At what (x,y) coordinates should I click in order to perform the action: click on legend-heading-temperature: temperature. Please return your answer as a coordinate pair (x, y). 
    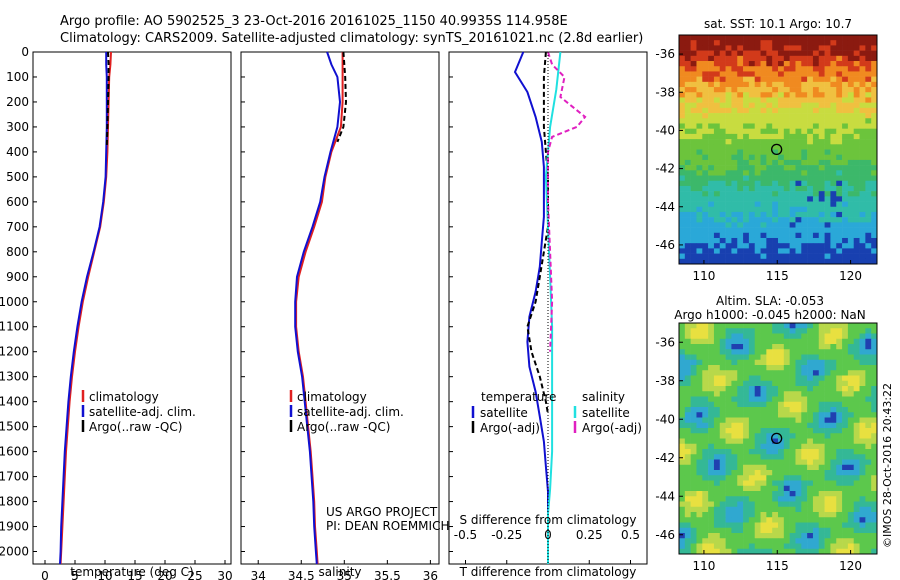
    Looking at the image, I should click on (518, 397).